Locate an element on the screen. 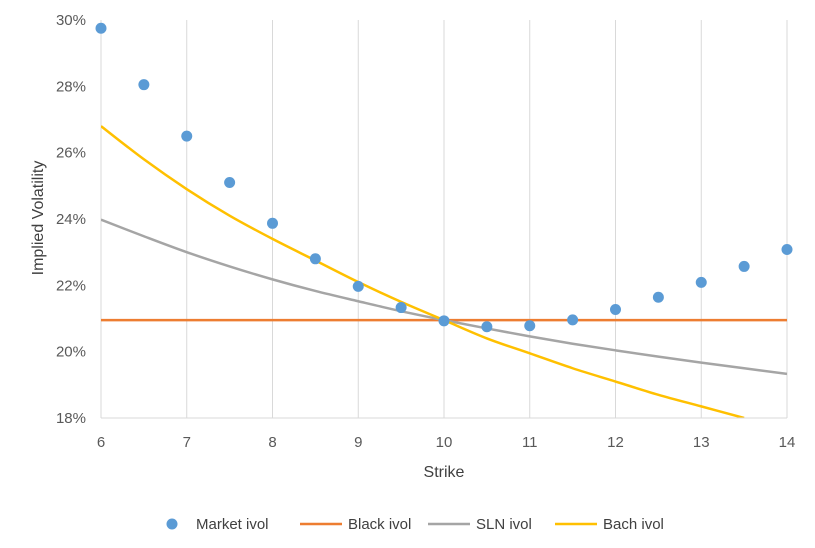 This screenshot has width=815, height=548. y-tick-label: 30% is located at coordinates (71, 20).